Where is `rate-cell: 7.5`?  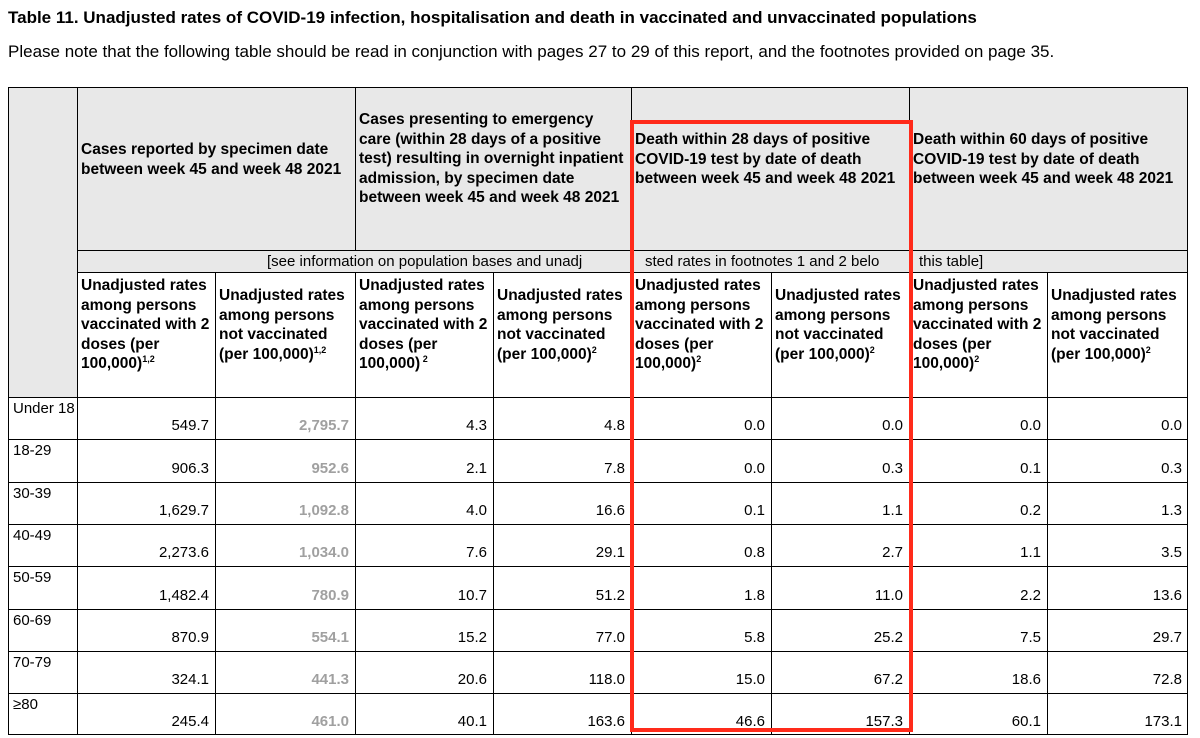
rate-cell: 7.5 is located at coordinates (1030, 637).